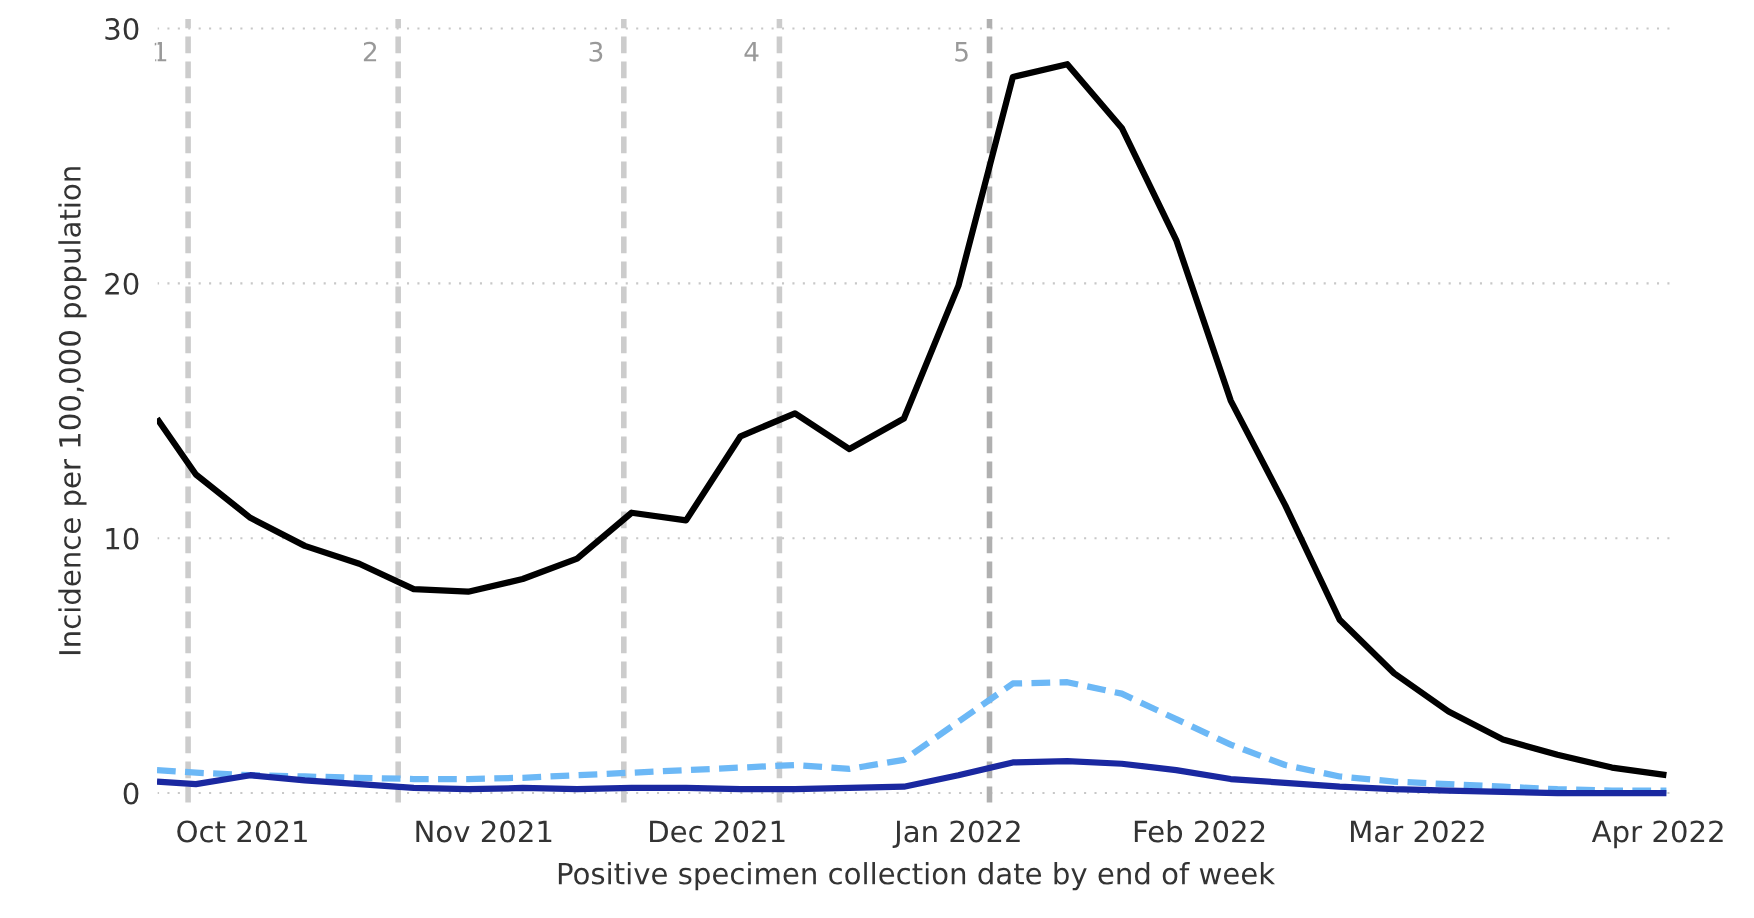 The image size is (1754, 918). What do you see at coordinates (72, 411) in the screenshot?
I see `y-axis-title: Incidence per 100,000 population` at bounding box center [72, 411].